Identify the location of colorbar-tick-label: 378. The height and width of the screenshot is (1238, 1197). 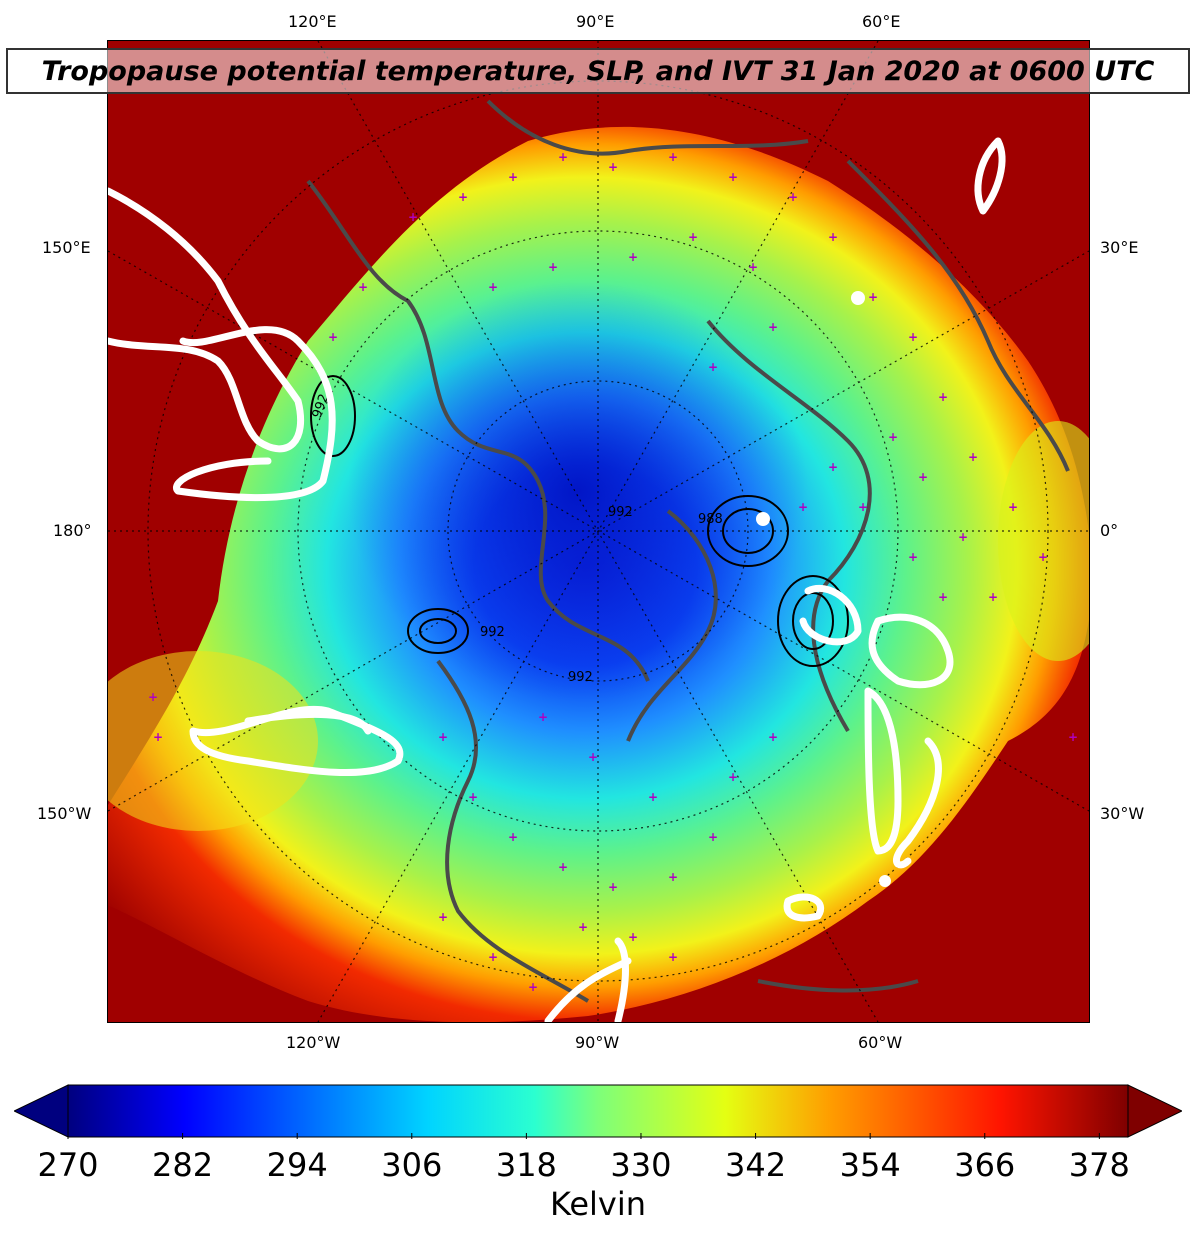
(1099, 1165).